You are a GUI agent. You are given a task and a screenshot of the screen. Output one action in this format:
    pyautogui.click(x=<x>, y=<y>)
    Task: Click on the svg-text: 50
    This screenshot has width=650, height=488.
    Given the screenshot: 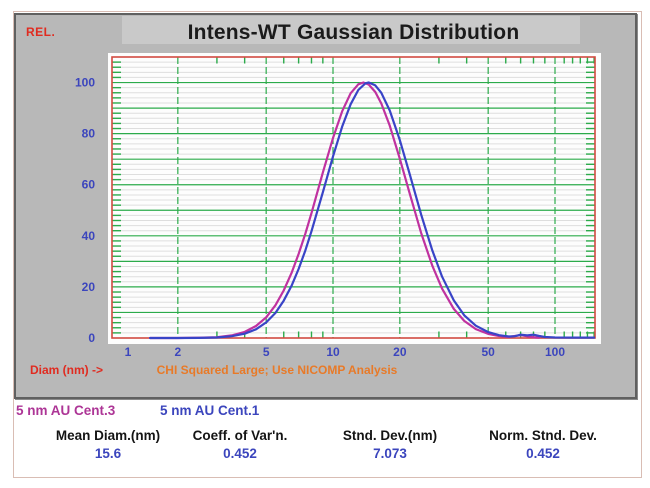 What is the action you would take?
    pyautogui.click(x=488, y=352)
    